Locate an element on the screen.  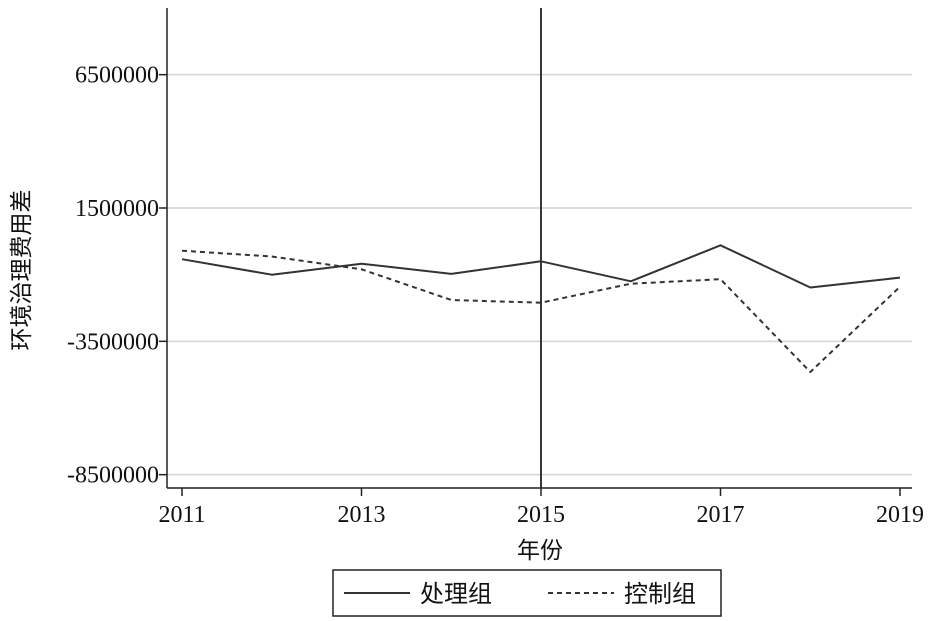
x-tick-label: 2011 is located at coordinates (181, 515).